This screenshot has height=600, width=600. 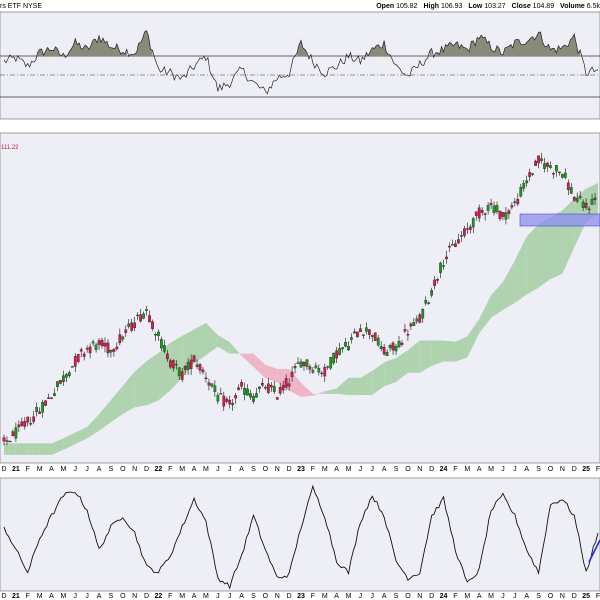 What do you see at coordinates (594, 551) in the screenshot?
I see `trendline` at bounding box center [594, 551].